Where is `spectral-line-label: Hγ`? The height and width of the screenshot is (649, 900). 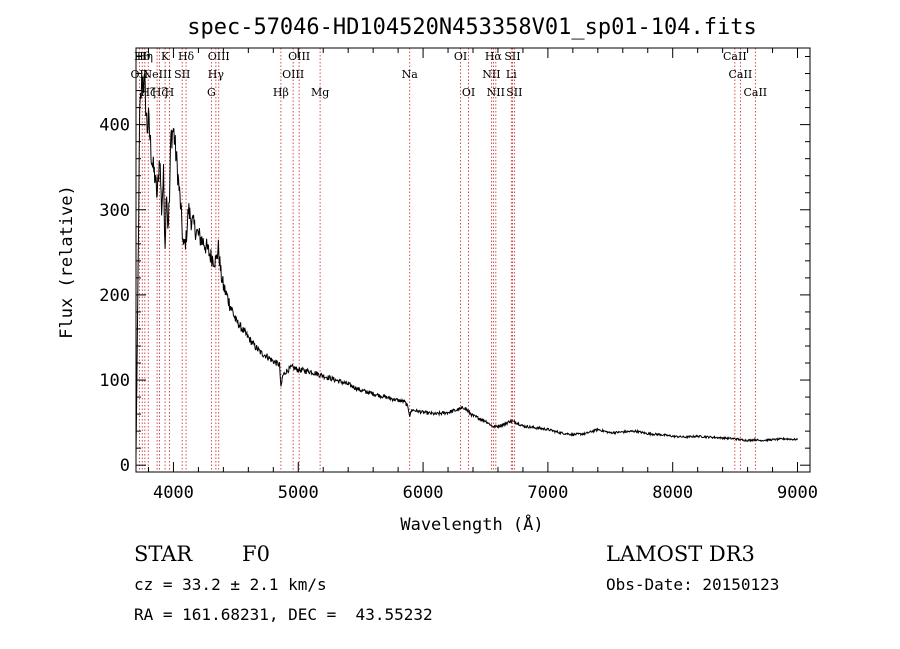
spectral-line-label: Hγ is located at coordinates (216, 74).